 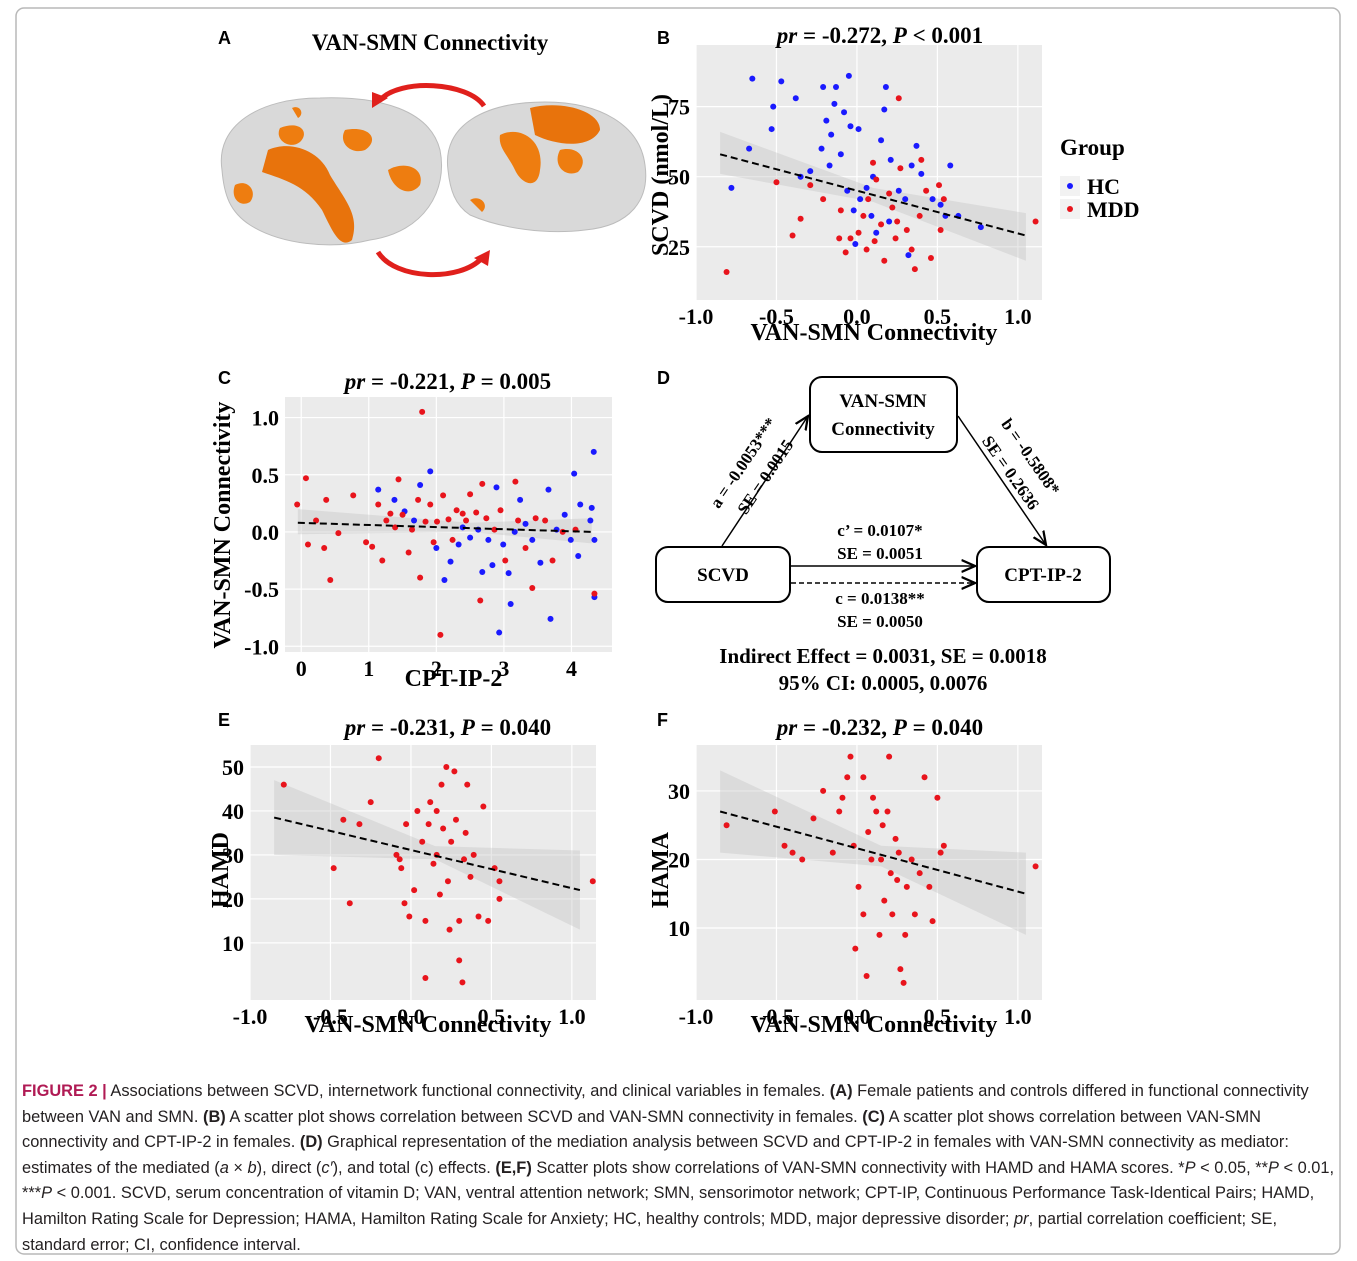 I want to click on plot-background, so click(x=448, y=524).